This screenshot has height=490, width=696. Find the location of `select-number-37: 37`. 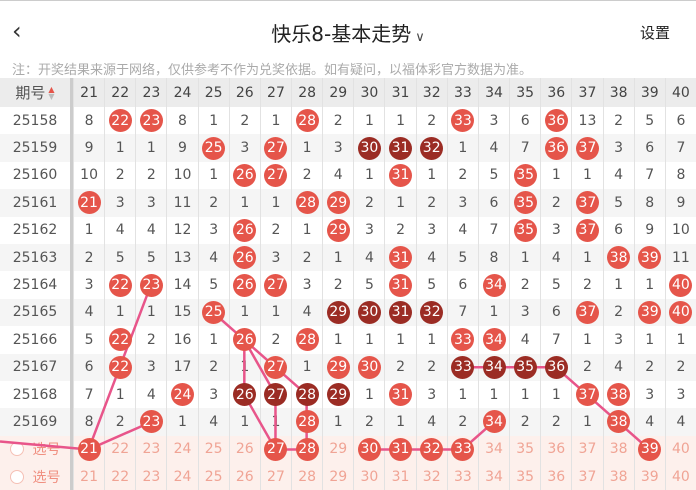

select-number-37: 37 is located at coordinates (586, 449).